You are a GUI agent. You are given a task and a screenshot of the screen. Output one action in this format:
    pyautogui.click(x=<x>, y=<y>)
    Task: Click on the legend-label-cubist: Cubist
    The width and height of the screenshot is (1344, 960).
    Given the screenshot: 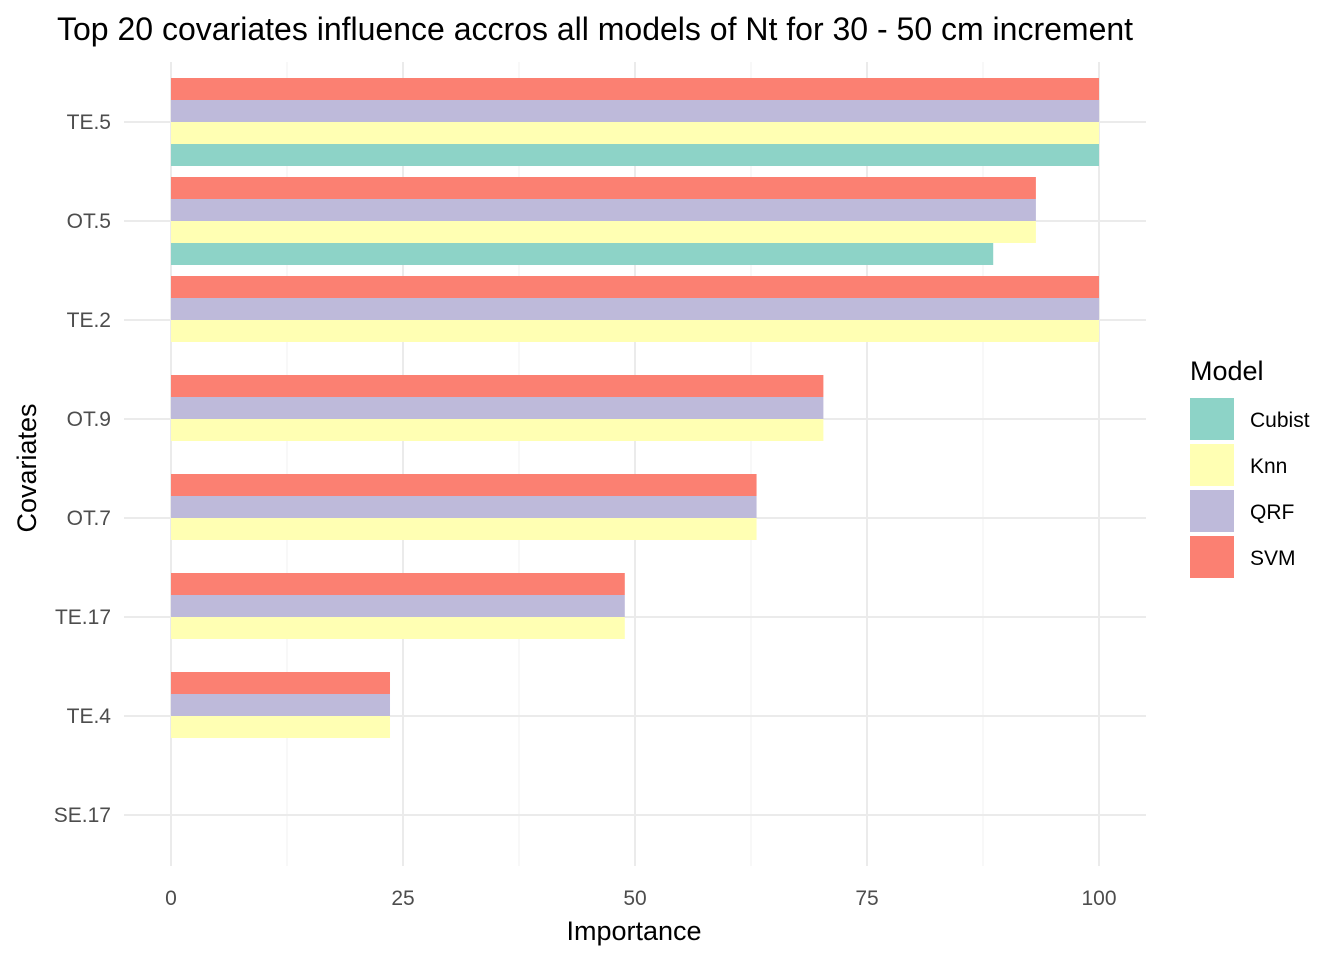 What is the action you would take?
    pyautogui.click(x=1280, y=420)
    